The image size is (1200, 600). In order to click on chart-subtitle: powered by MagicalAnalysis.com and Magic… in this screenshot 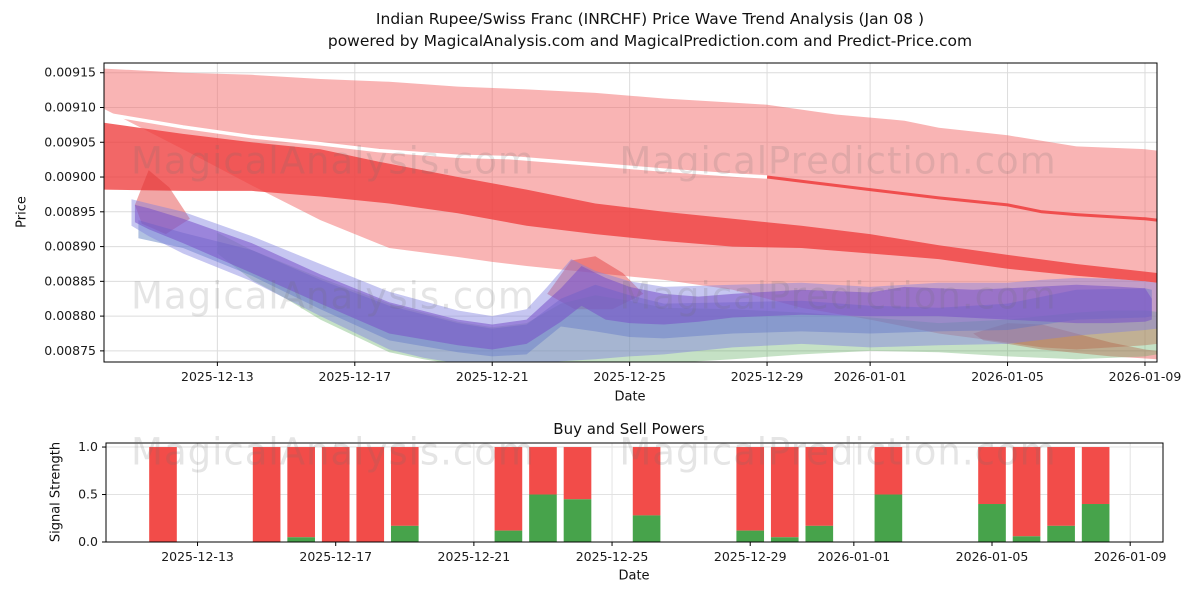, I will do `click(650, 41)`.